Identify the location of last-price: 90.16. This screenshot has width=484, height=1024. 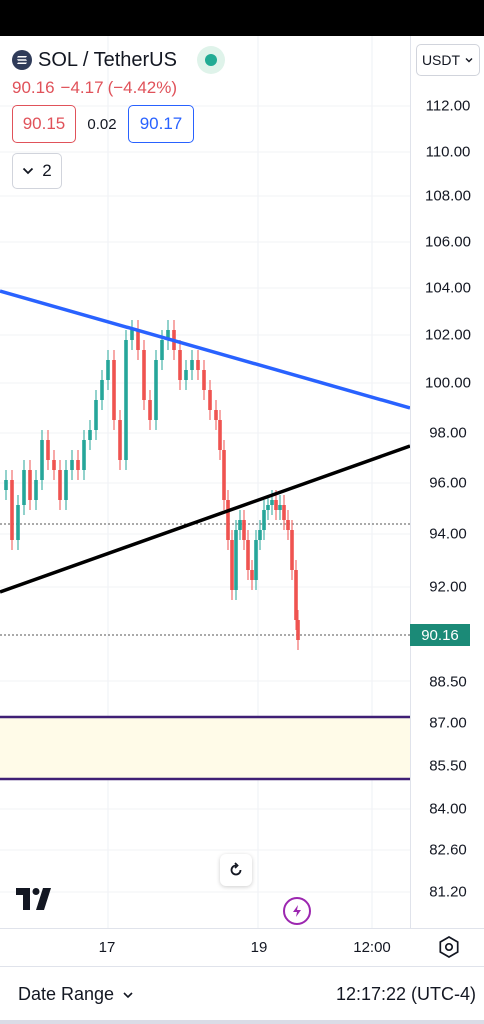
(33, 87).